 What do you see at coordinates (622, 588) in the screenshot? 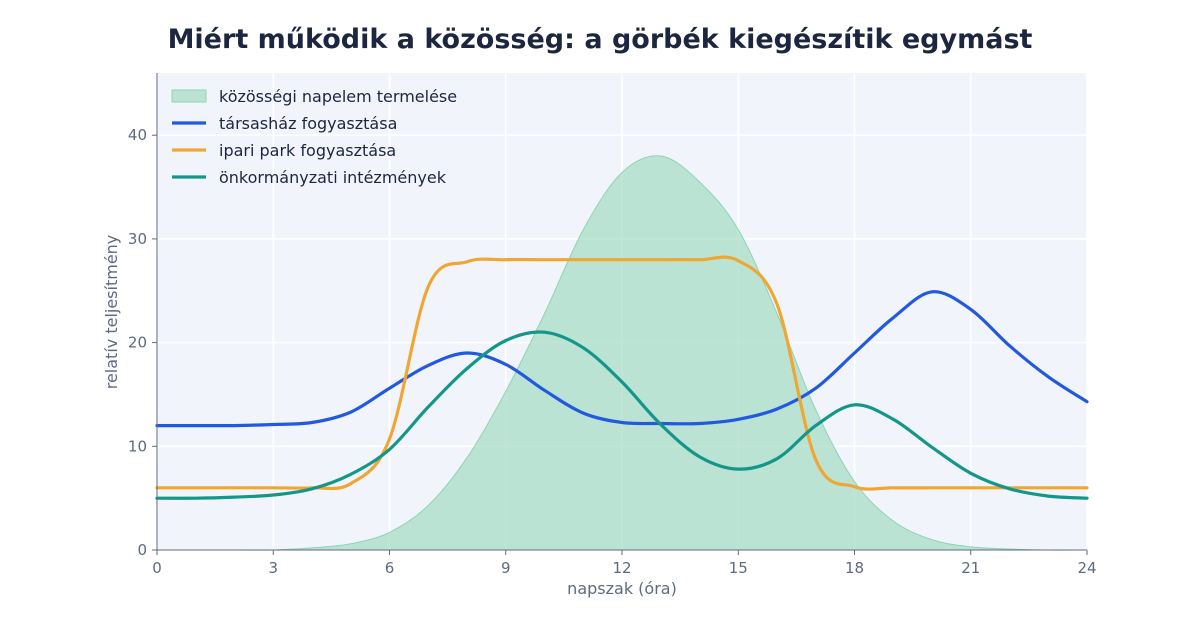
I see `x-axis-label: napszak (óra)` at bounding box center [622, 588].